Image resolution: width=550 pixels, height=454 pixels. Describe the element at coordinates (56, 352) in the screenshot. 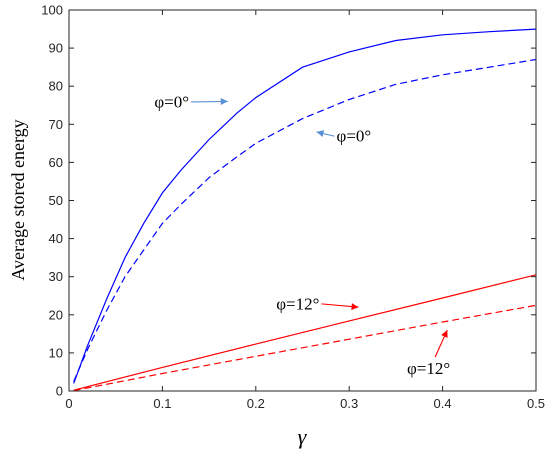

I see `y-tick-label: 10` at that location.